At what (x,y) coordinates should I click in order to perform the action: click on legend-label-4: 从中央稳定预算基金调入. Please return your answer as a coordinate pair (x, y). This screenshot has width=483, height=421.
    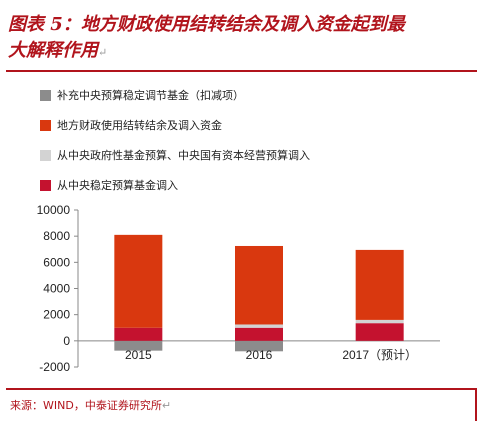
    Looking at the image, I should click on (117, 185).